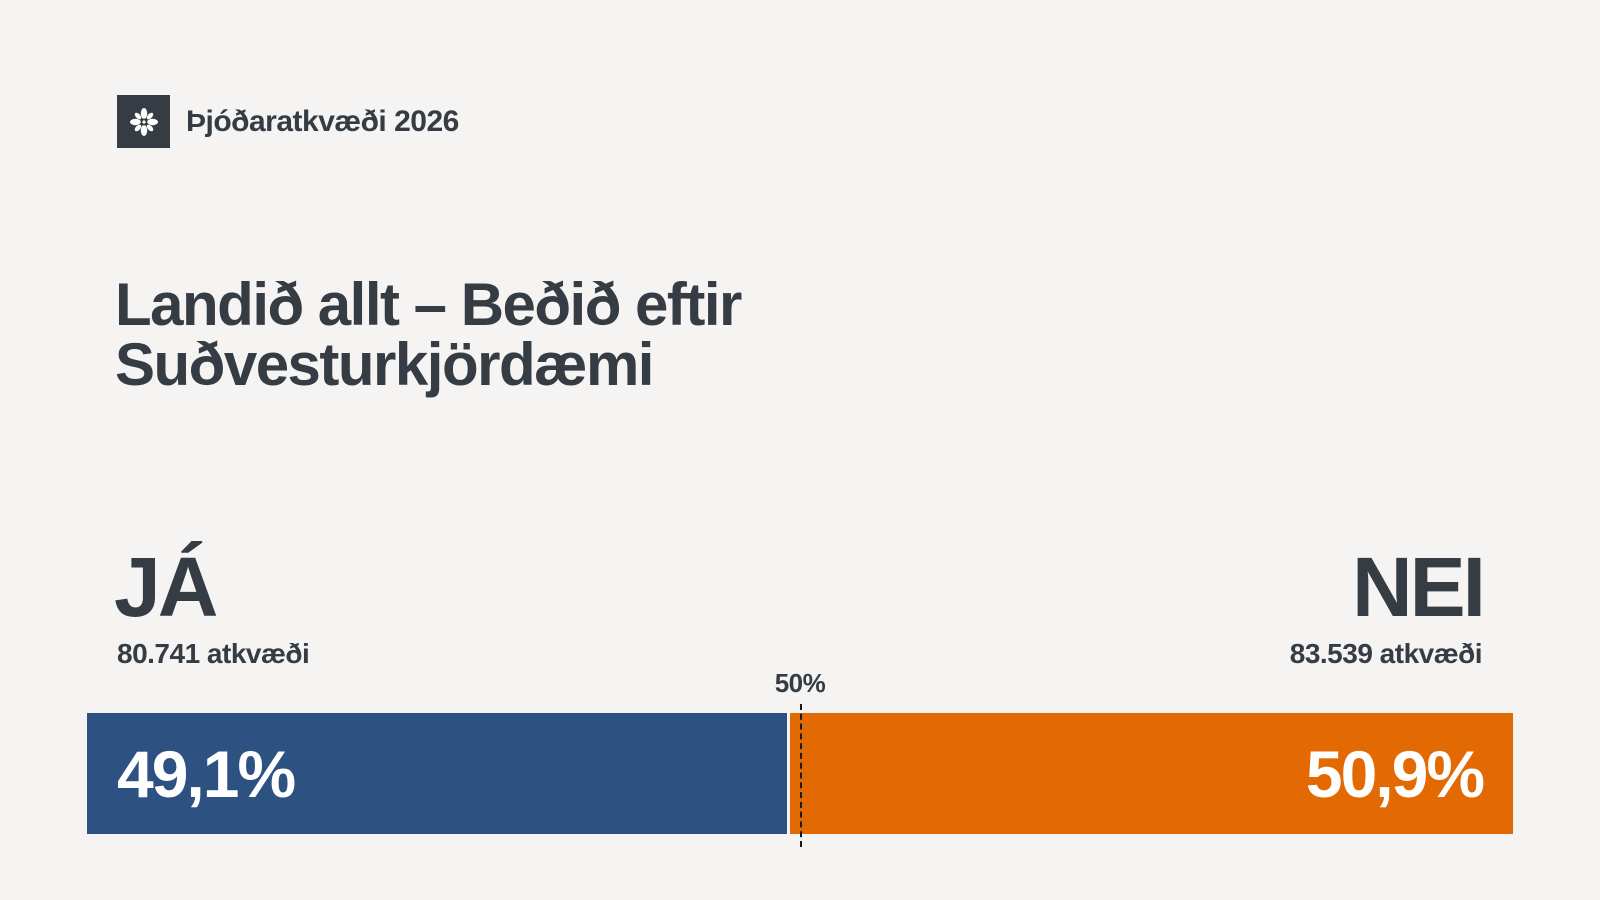 Image resolution: width=1600 pixels, height=900 pixels. I want to click on no-label: NEI, so click(1418, 587).